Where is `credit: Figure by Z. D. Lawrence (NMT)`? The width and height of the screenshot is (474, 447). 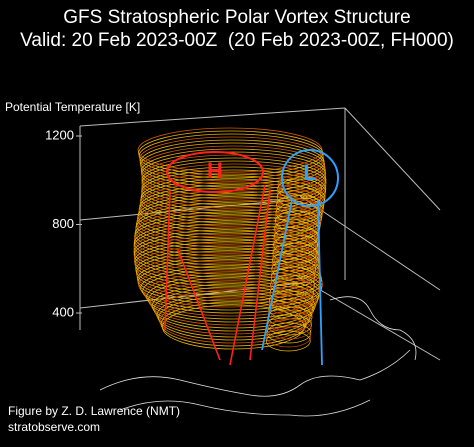 credit: Figure by Z. D. Lawrence (NMT) is located at coordinates (94, 411).